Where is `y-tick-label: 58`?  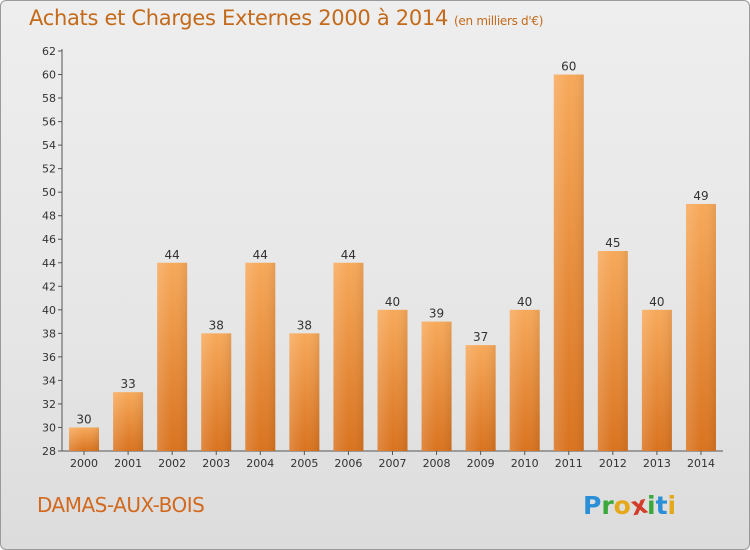
y-tick-label: 58 is located at coordinates (49, 98).